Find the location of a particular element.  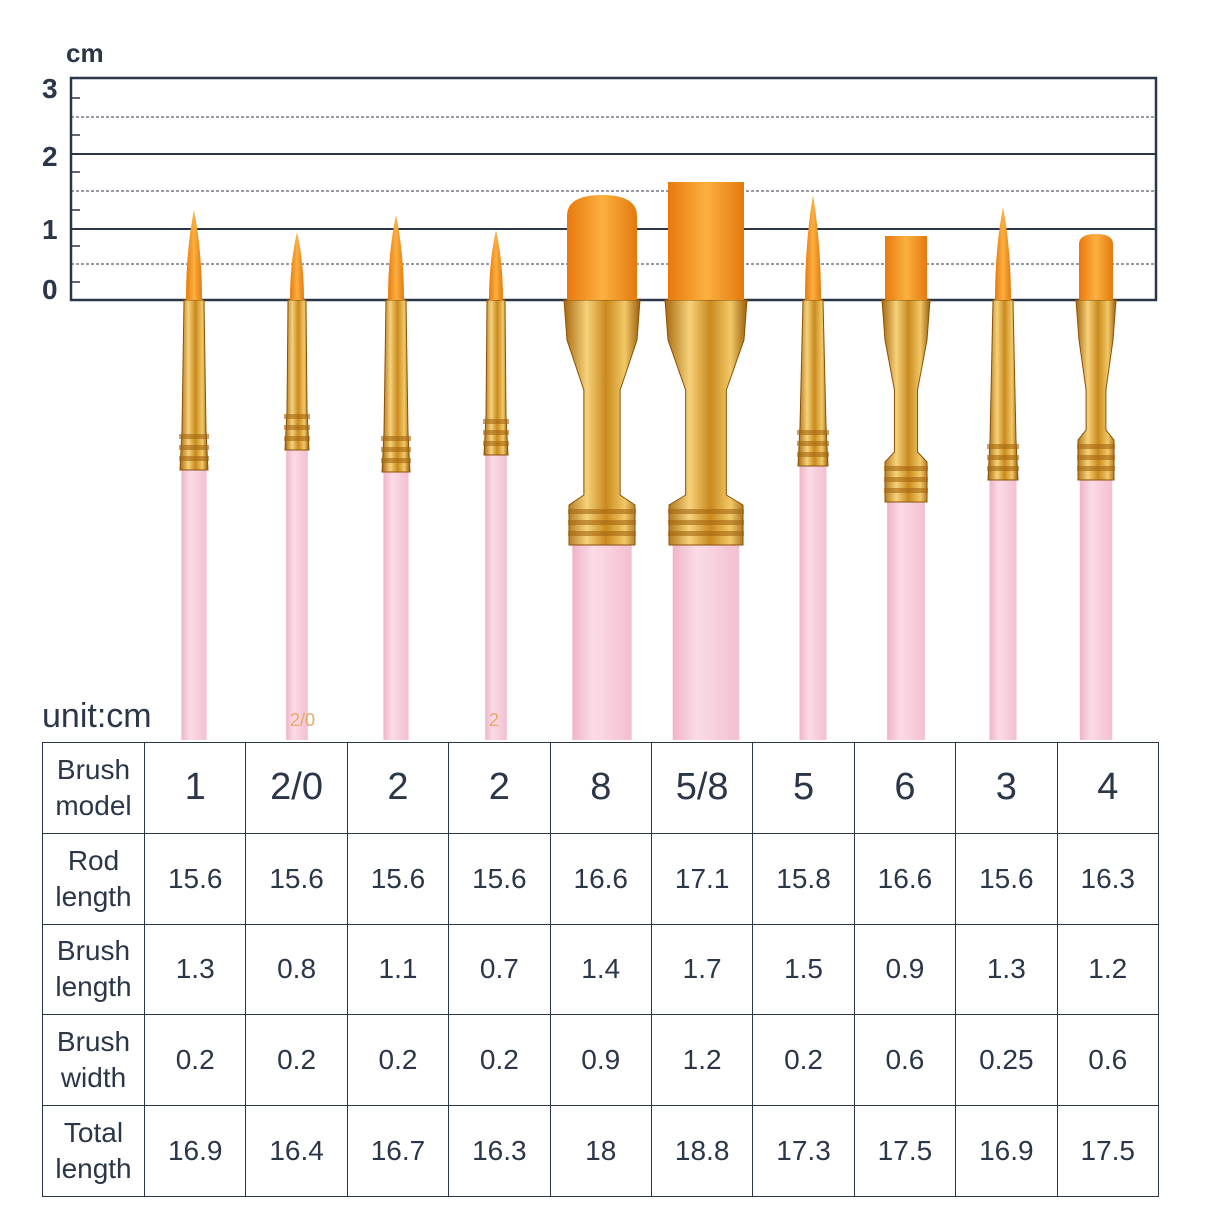

table-cell: 1.5 is located at coordinates (803, 969).